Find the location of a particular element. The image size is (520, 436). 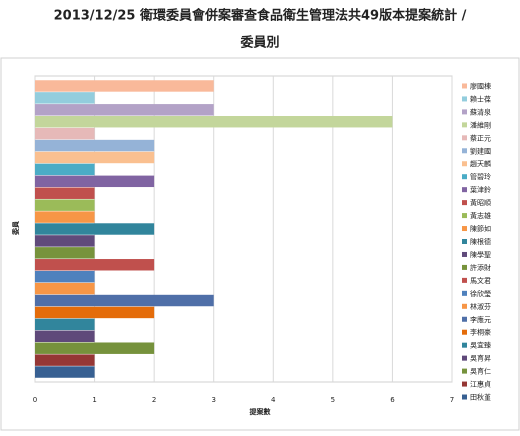

legend-label: 賴士葆 is located at coordinates (480, 98).